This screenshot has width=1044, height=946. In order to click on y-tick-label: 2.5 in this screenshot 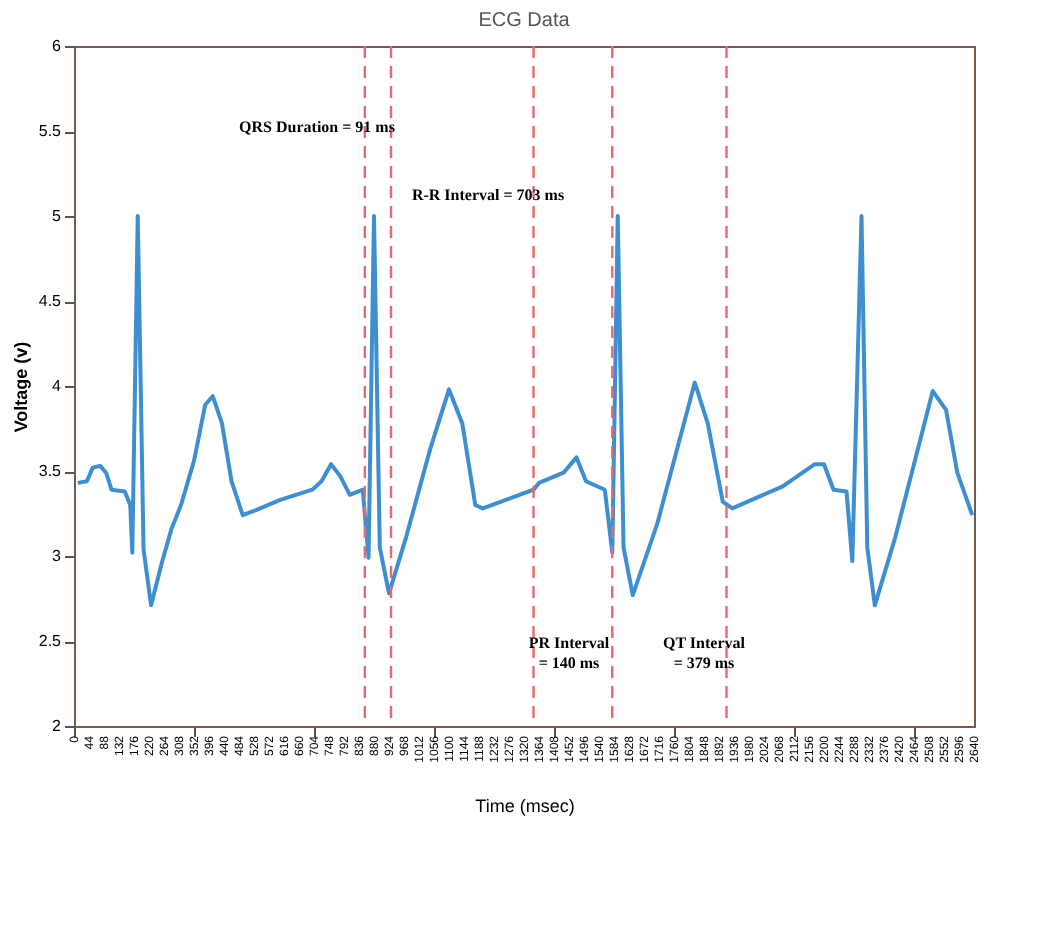, I will do `click(50, 641)`.